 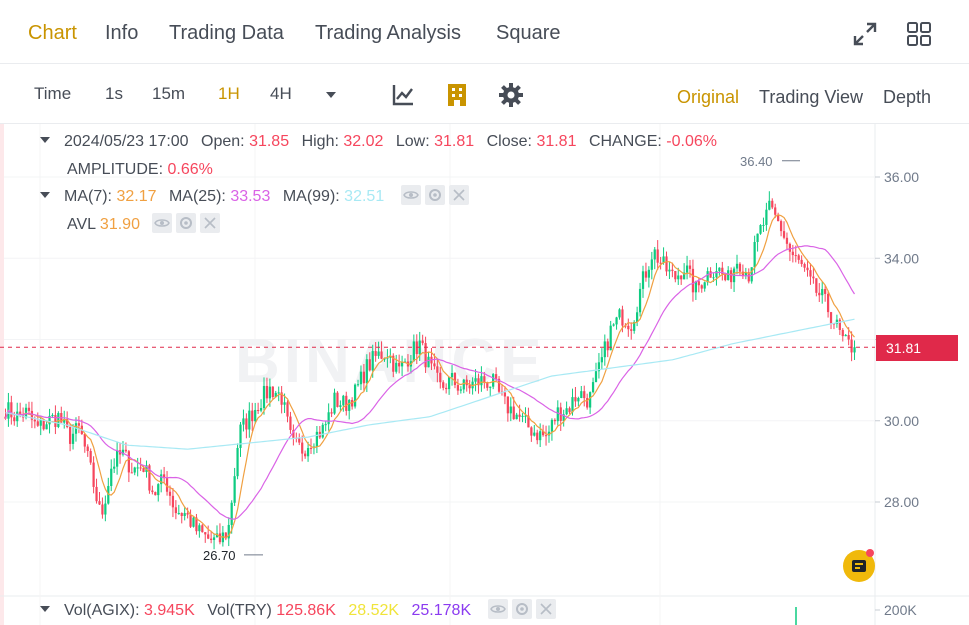 What do you see at coordinates (52, 33) in the screenshot?
I see `tab-chart: Chart` at bounding box center [52, 33].